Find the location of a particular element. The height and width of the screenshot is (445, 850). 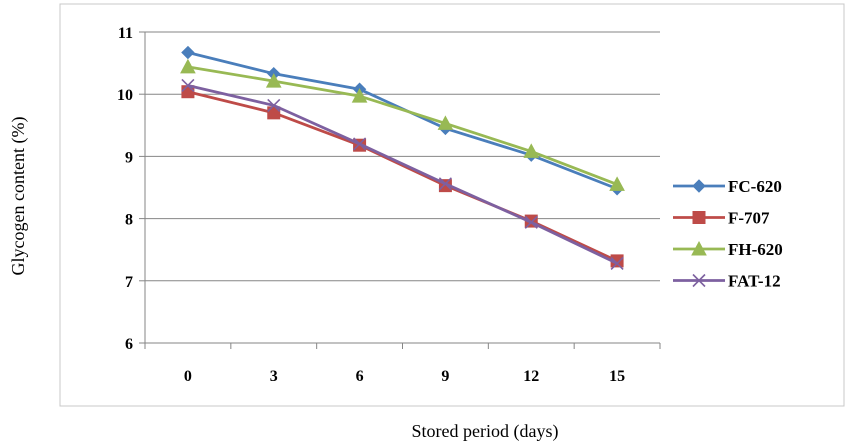

legend: FC-620 F-707 FH-620 FAT-12 is located at coordinates (728, 234).